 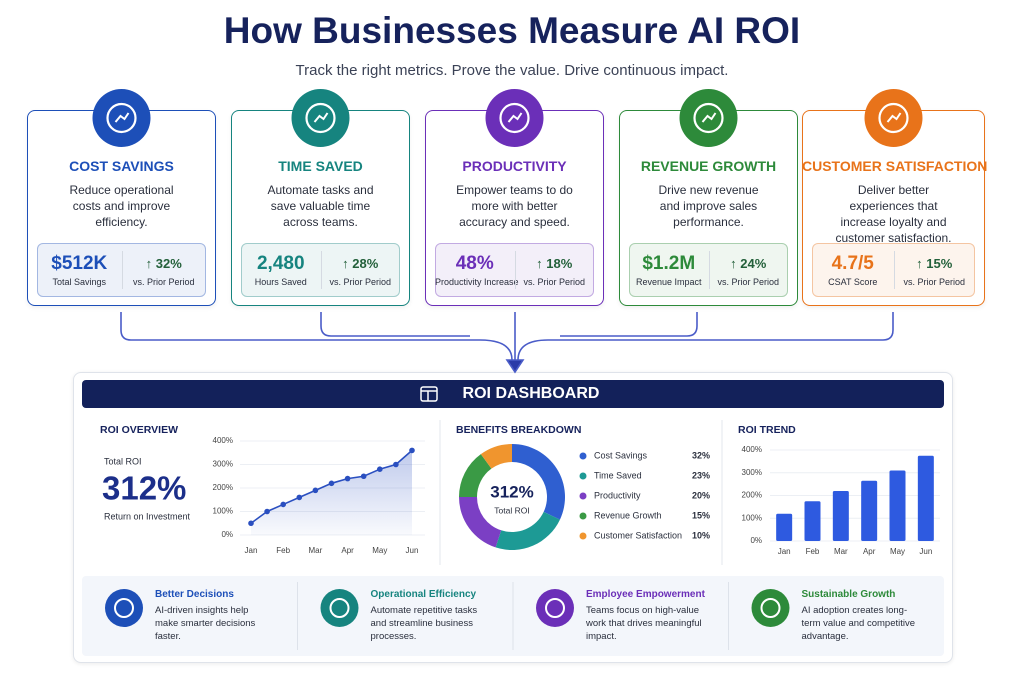 I want to click on donut-center-label: Total ROI, so click(x=511, y=510).